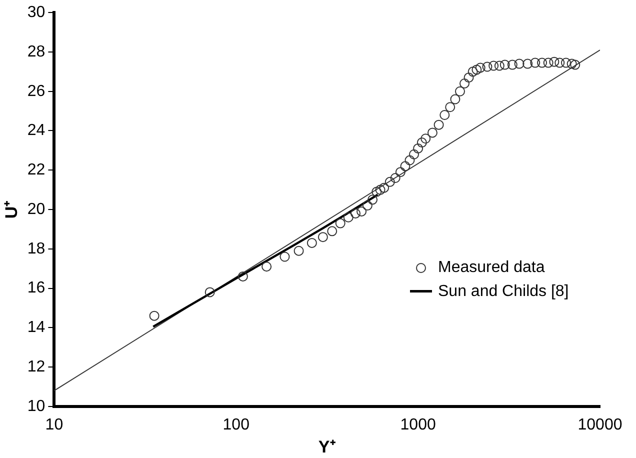 The height and width of the screenshot is (458, 636). What do you see at coordinates (36, 91) in the screenshot?
I see `y-tick-label: 26` at bounding box center [36, 91].